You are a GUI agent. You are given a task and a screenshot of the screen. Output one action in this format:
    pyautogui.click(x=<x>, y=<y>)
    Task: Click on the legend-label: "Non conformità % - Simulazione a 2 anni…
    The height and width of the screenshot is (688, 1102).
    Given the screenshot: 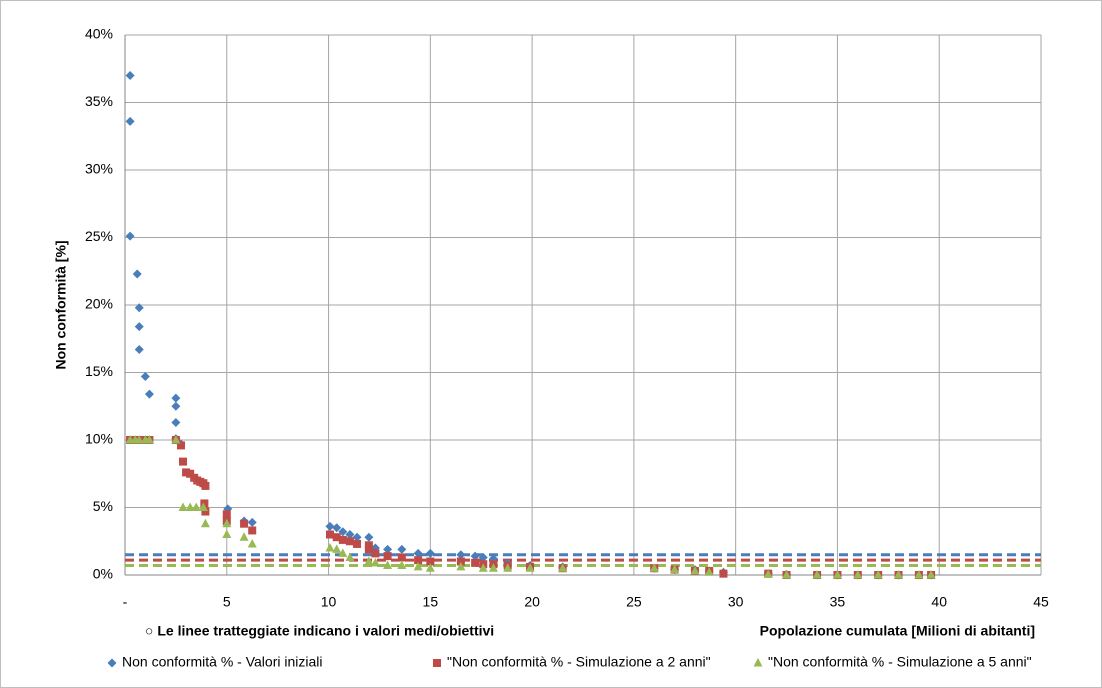 What is the action you would take?
    pyautogui.click(x=579, y=662)
    